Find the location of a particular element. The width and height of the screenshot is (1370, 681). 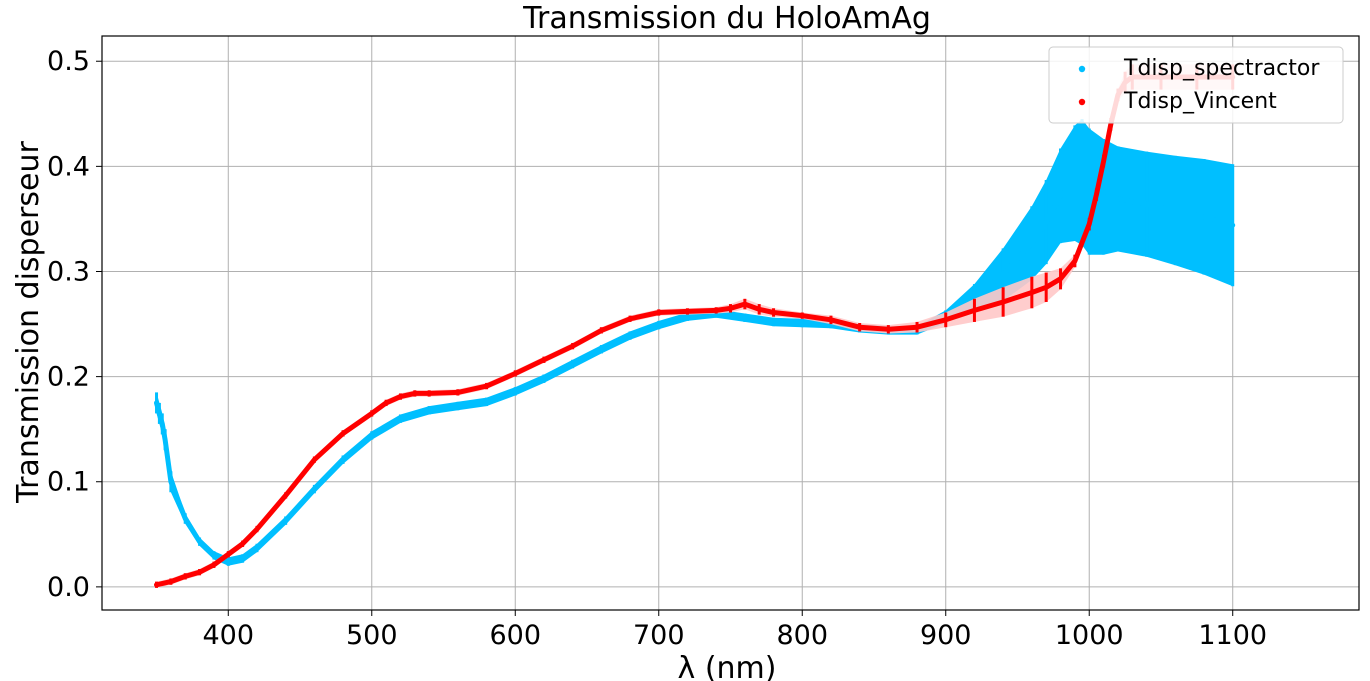

legend: Tdisp_spectractor Tdisp_Vincent is located at coordinates (1196, 85).